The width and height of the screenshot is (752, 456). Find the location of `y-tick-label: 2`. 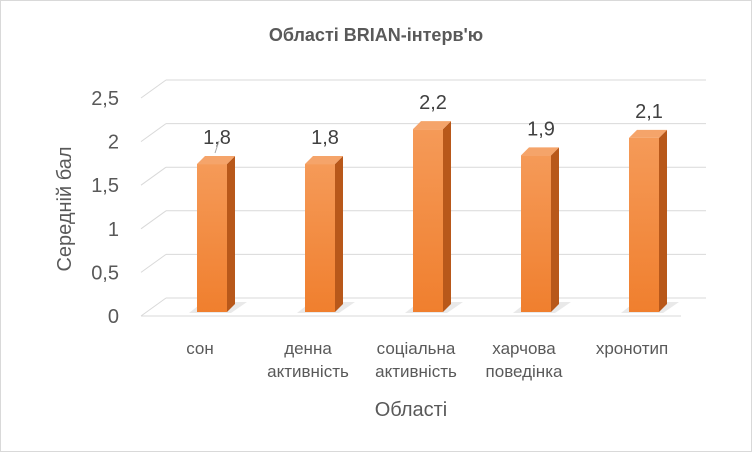

y-tick-label: 2 is located at coordinates (113, 143).